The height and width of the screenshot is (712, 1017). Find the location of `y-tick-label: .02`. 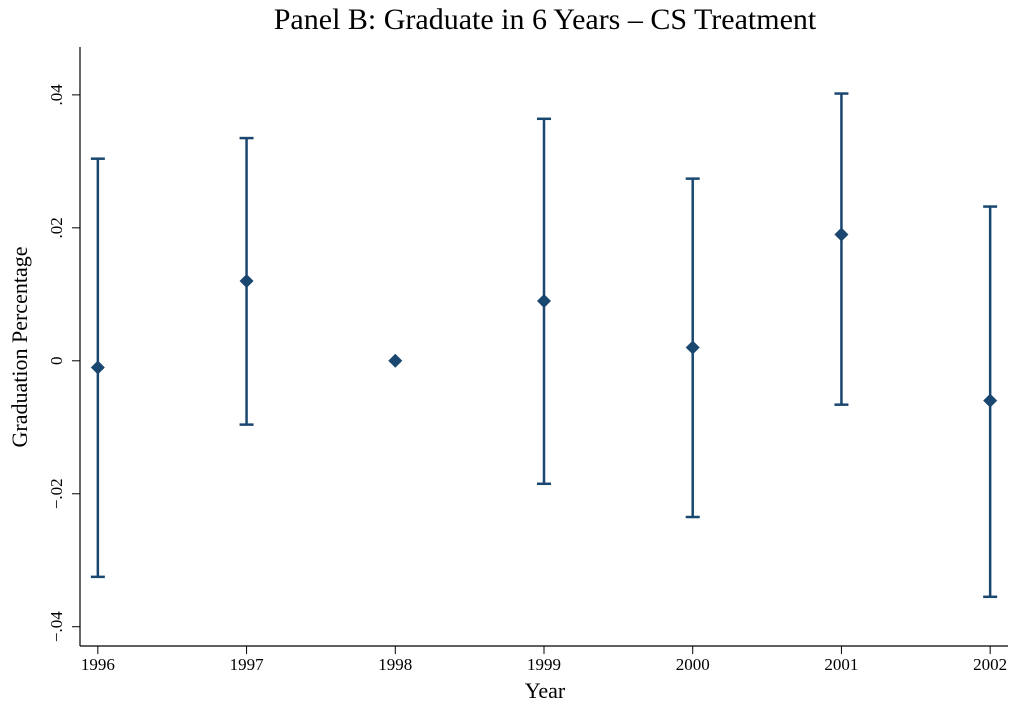

y-tick-label: .02 is located at coordinates (56, 227).